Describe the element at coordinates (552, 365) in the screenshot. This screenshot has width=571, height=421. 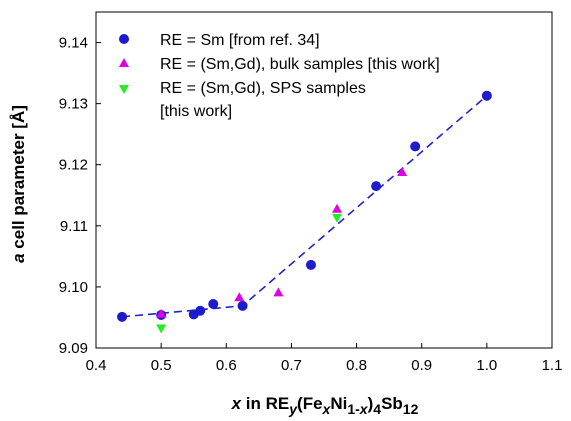
I see `x-tick-label: 1.1` at that location.